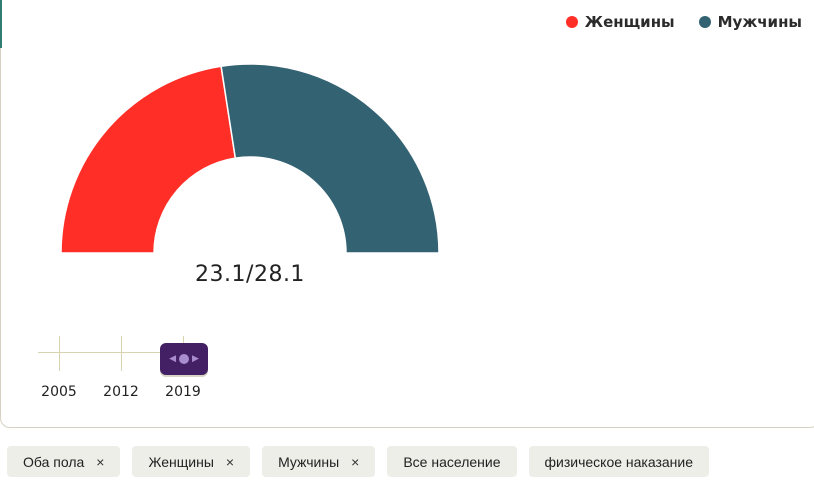 Image resolution: width=814 pixels, height=483 pixels. I want to click on women-dot-icon, so click(571, 22).